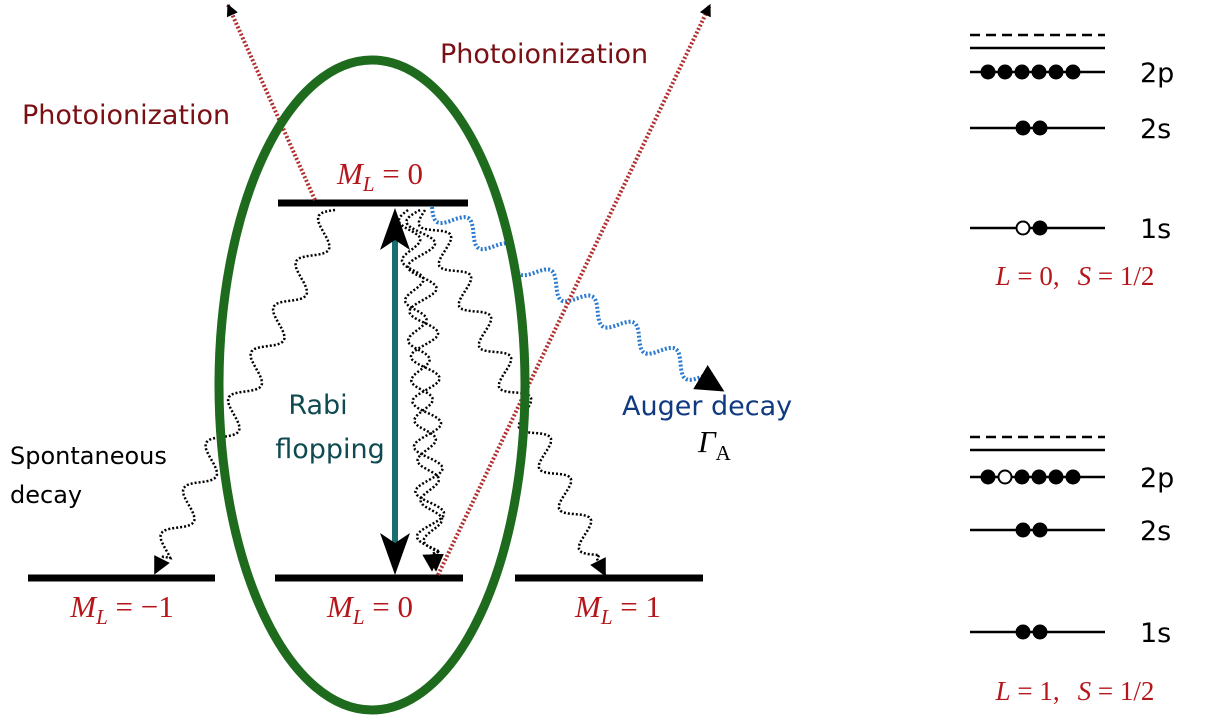 The width and height of the screenshot is (1205, 727). Describe the element at coordinates (395, 391) in the screenshot. I see `rabi-arrowheads` at that location.